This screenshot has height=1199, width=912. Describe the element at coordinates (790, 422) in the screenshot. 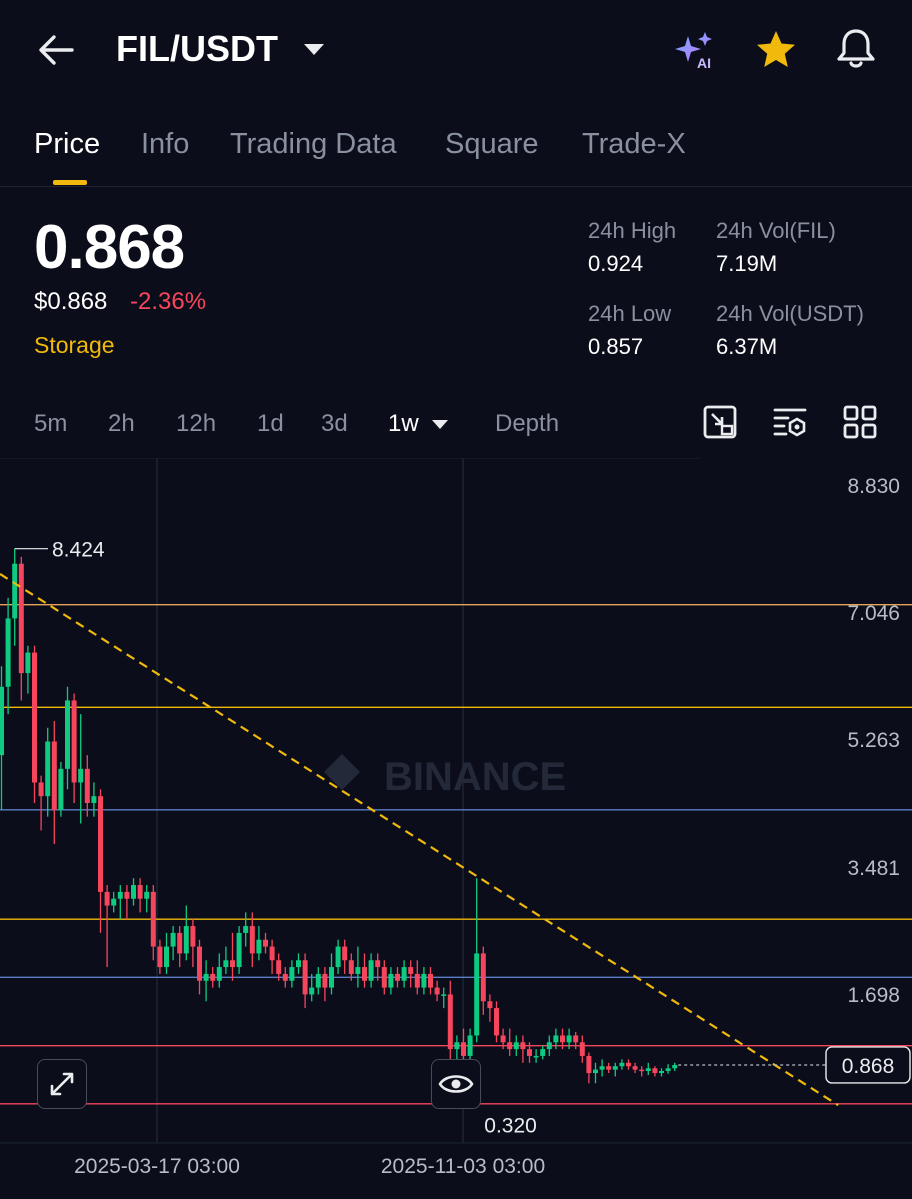

I see `indicator-settings-icon` at that location.